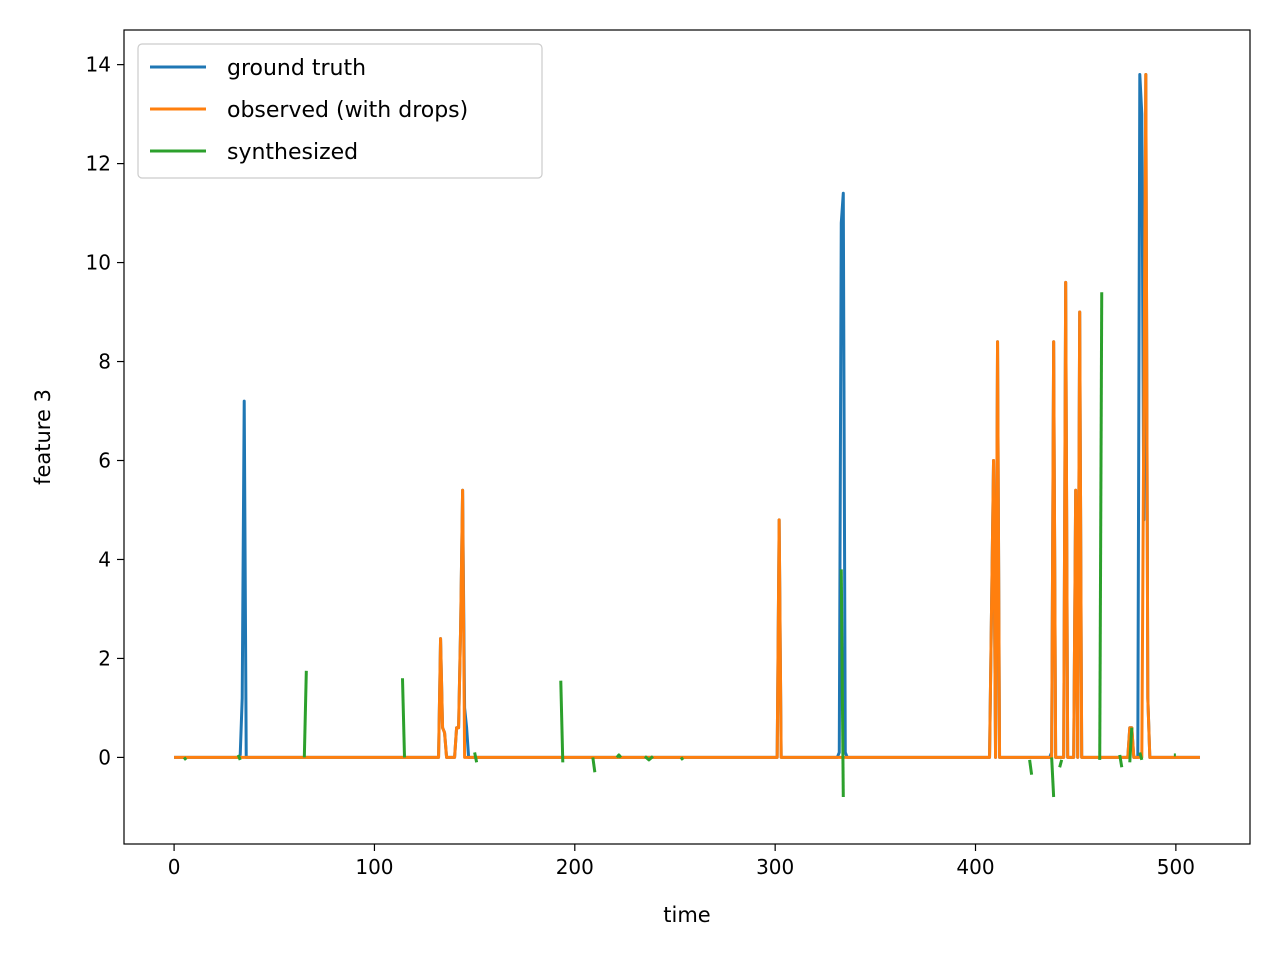 The height and width of the screenshot is (960, 1280). Describe the element at coordinates (98, 65) in the screenshot. I see `y-tick-label: 14` at that location.